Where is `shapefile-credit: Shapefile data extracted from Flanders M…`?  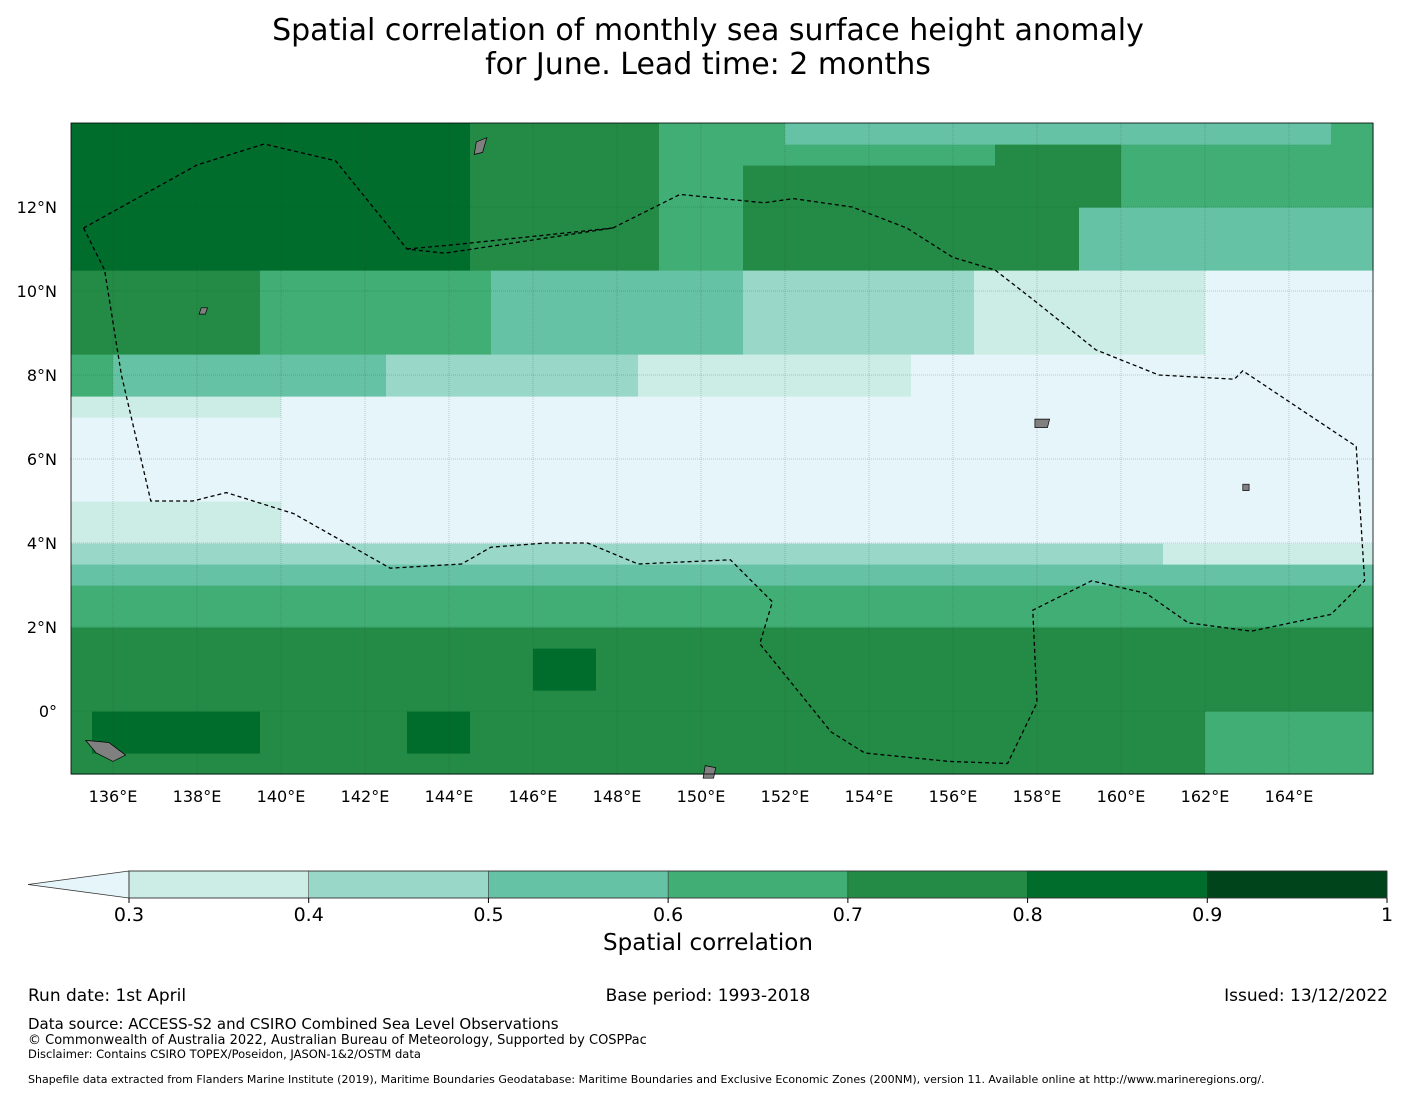 shapefile-credit: Shapefile data extracted from Flanders M… is located at coordinates (646, 1079).